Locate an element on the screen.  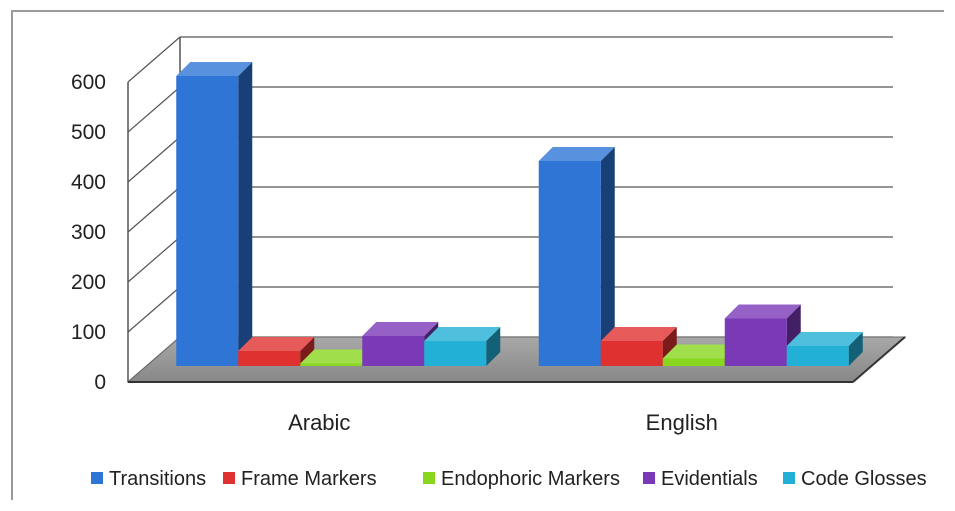
y-tick-label: 200 is located at coordinates (88, 282).